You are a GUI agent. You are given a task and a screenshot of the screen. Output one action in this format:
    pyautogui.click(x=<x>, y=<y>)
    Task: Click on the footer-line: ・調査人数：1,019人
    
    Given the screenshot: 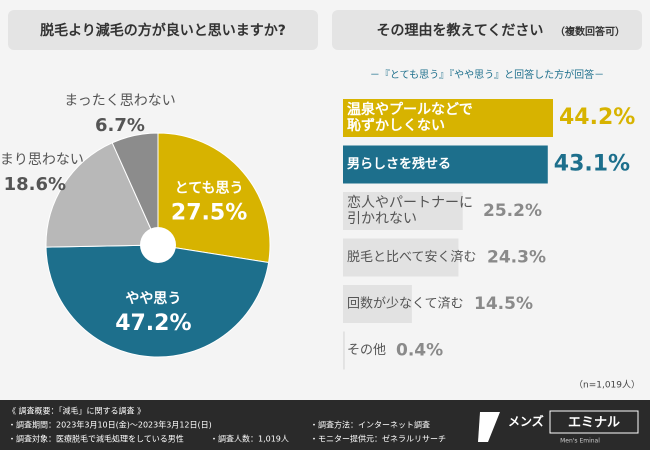 What is the action you would take?
    pyautogui.click(x=249, y=439)
    